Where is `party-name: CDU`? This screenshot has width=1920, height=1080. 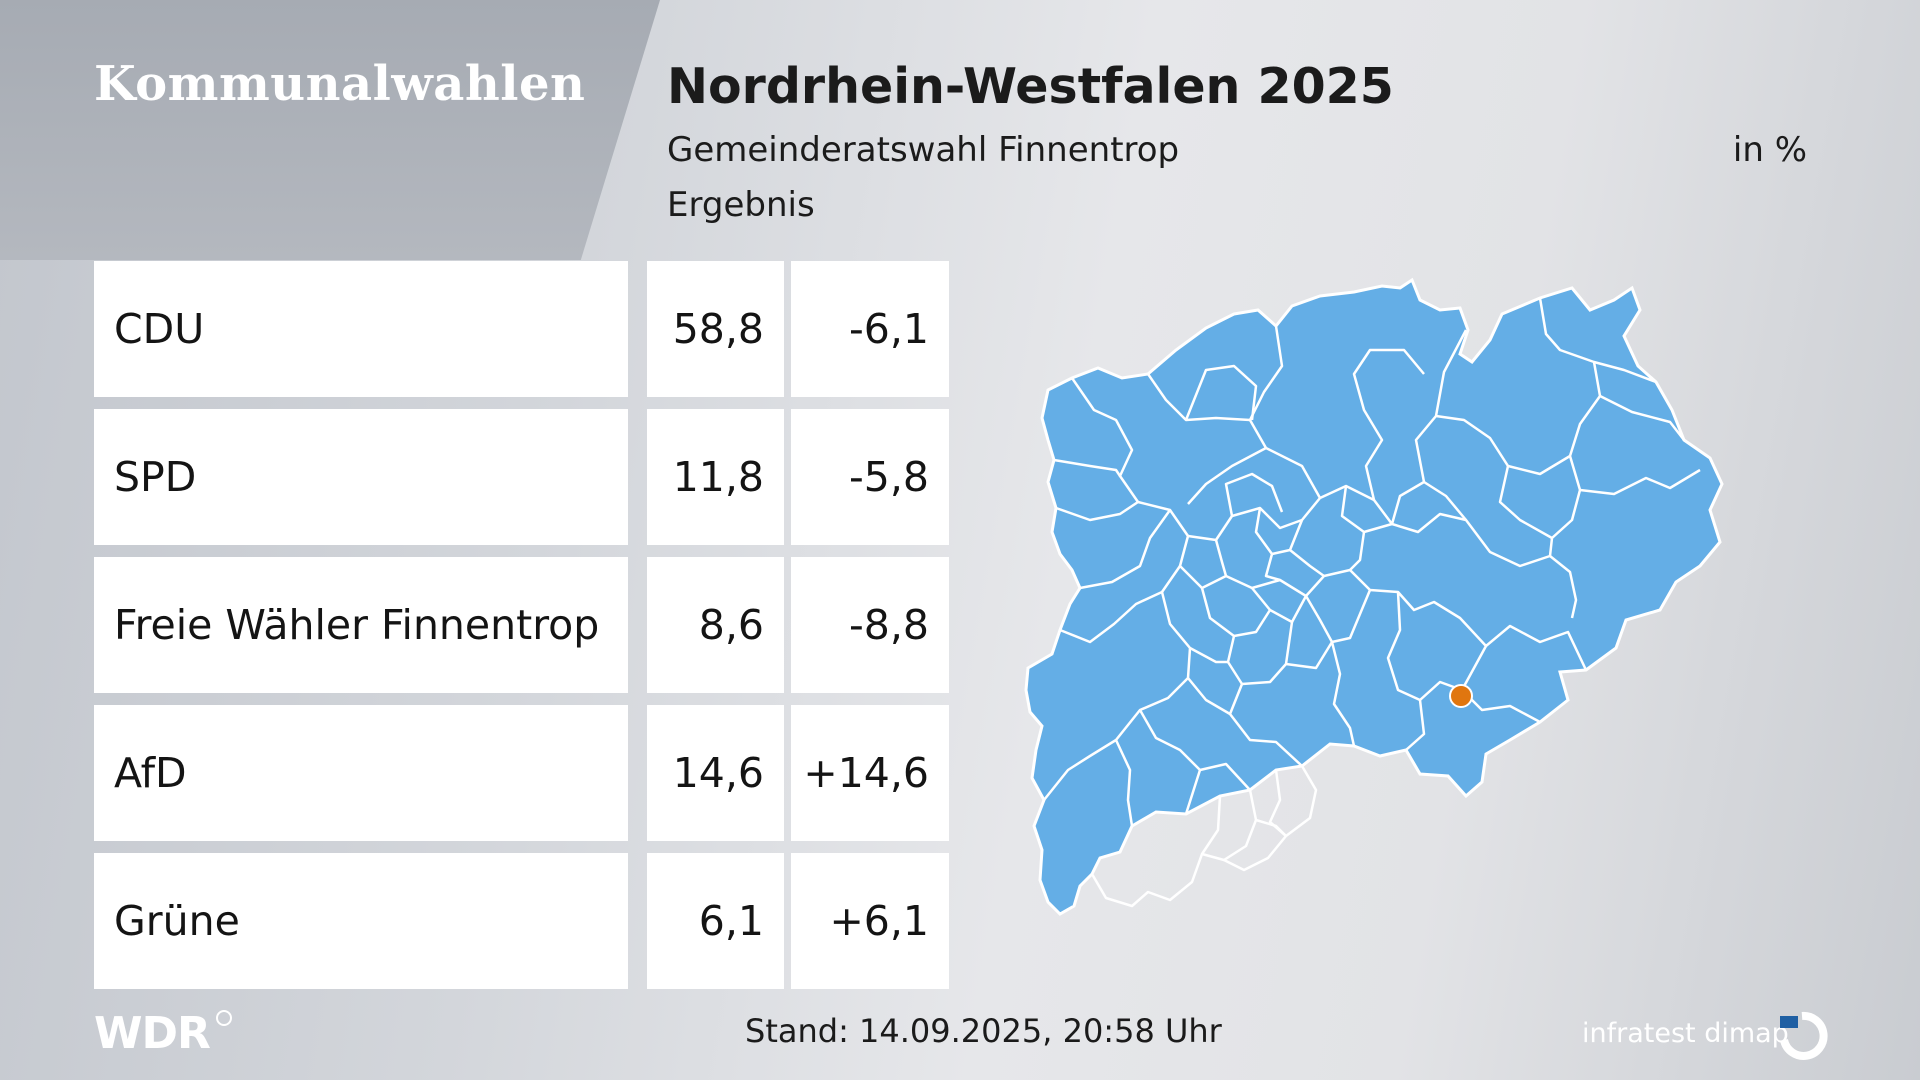 party-name: CDU is located at coordinates (361, 329).